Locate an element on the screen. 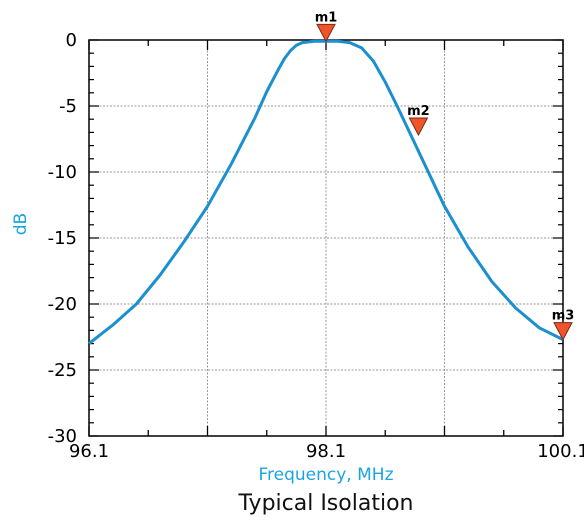  marker-label: m3 is located at coordinates (563, 316).